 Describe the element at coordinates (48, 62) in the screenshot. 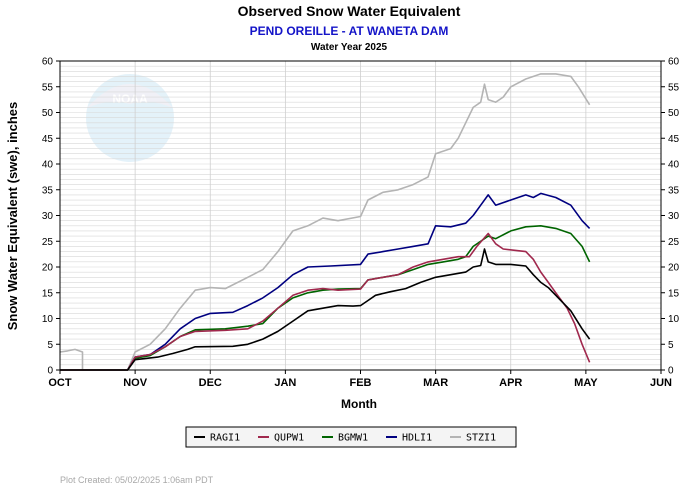

I see `y-tick-label-left: 60` at that location.